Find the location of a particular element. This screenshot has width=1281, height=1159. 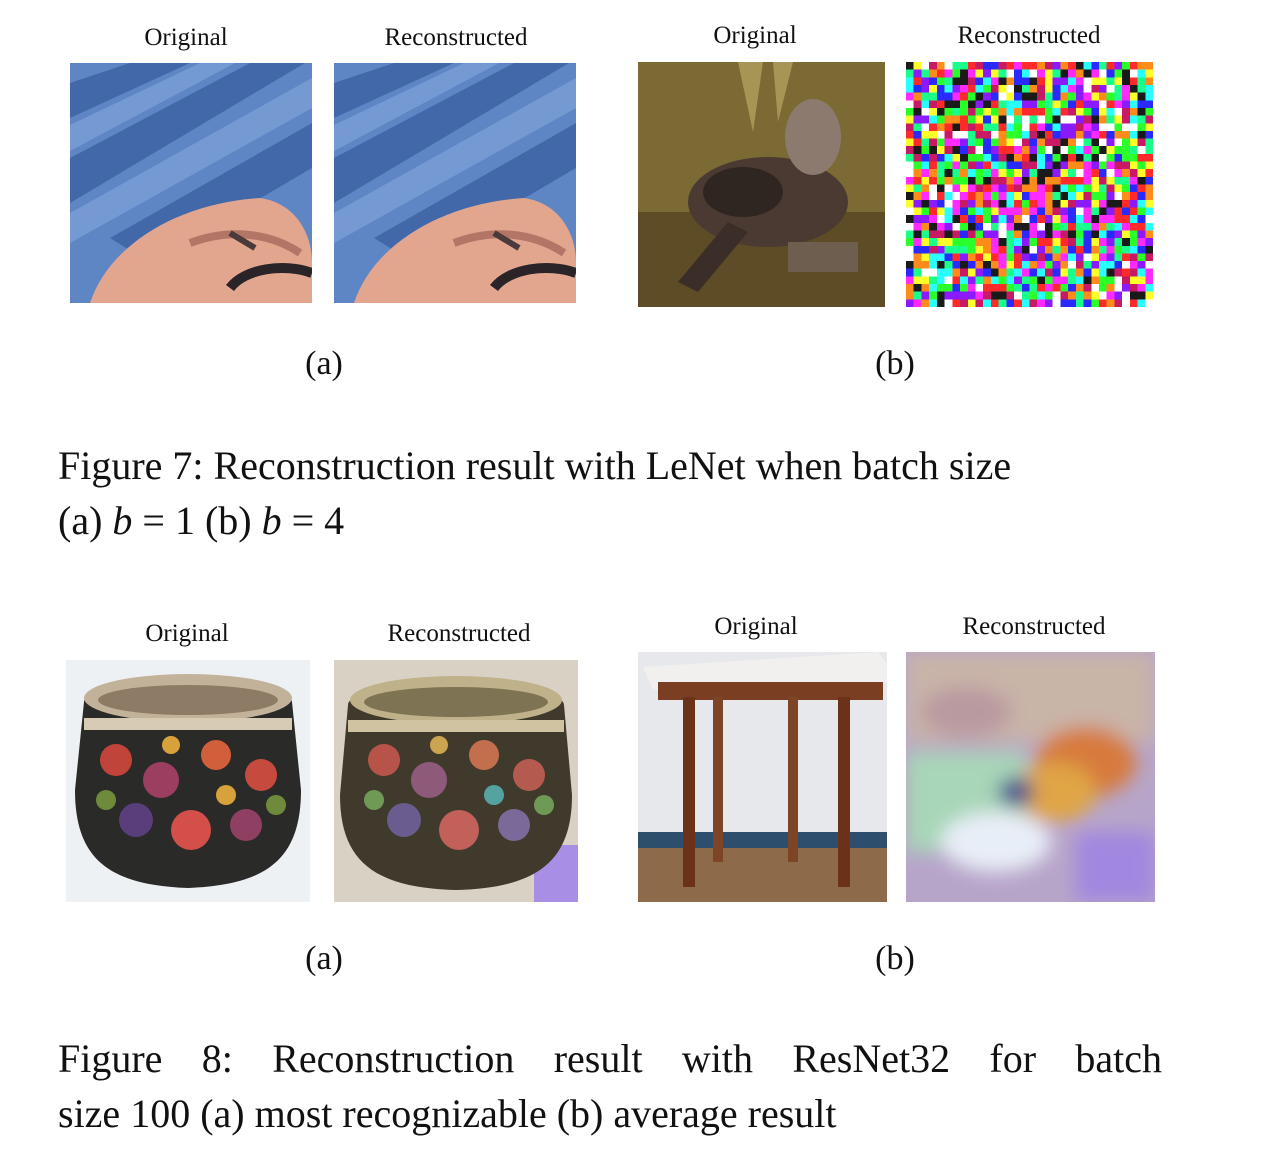

fig8b-reconstructed-label: Reconstructed is located at coordinates (1034, 626).